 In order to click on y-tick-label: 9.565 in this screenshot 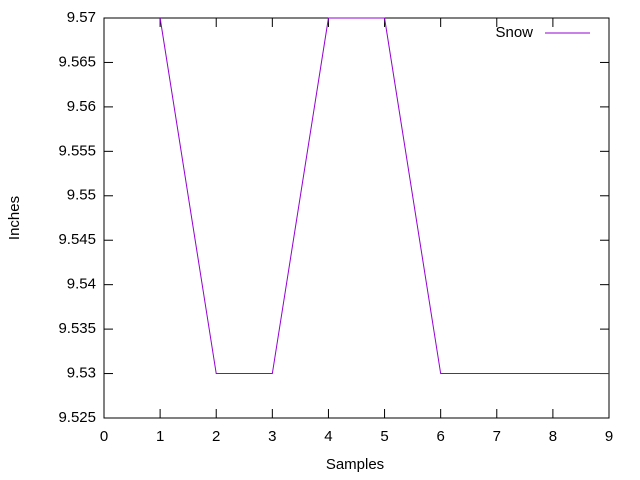, I will do `click(77, 61)`.